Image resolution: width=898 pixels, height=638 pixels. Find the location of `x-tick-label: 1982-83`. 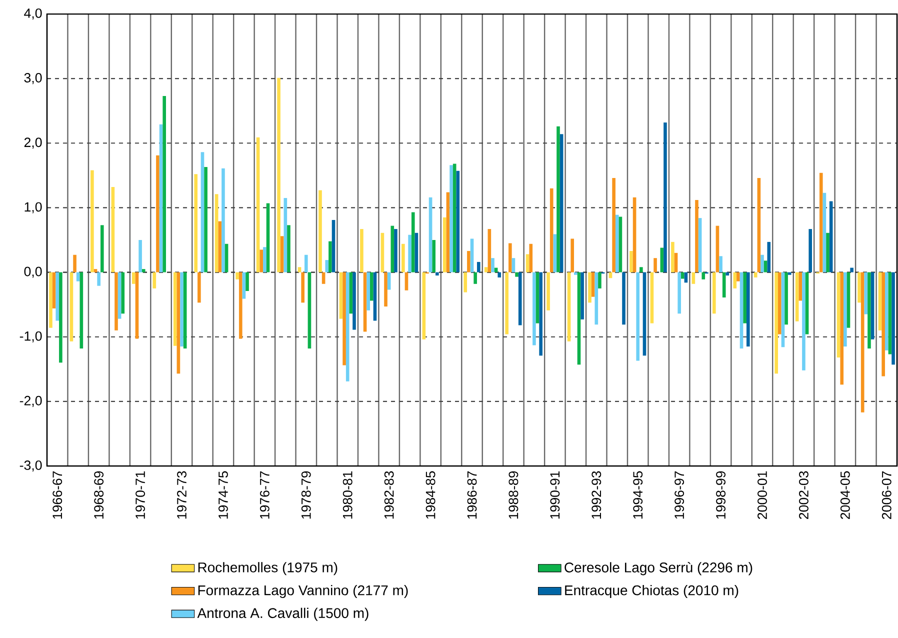

x-tick-label: 1982-83 is located at coordinates (389, 495).